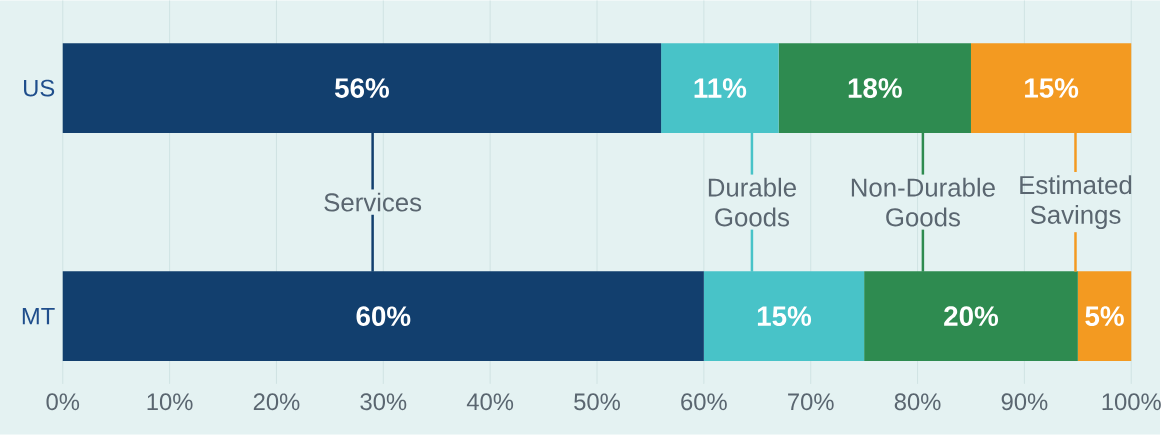  What do you see at coordinates (971, 316) in the screenshot?
I see `data-label: 20%` at bounding box center [971, 316].